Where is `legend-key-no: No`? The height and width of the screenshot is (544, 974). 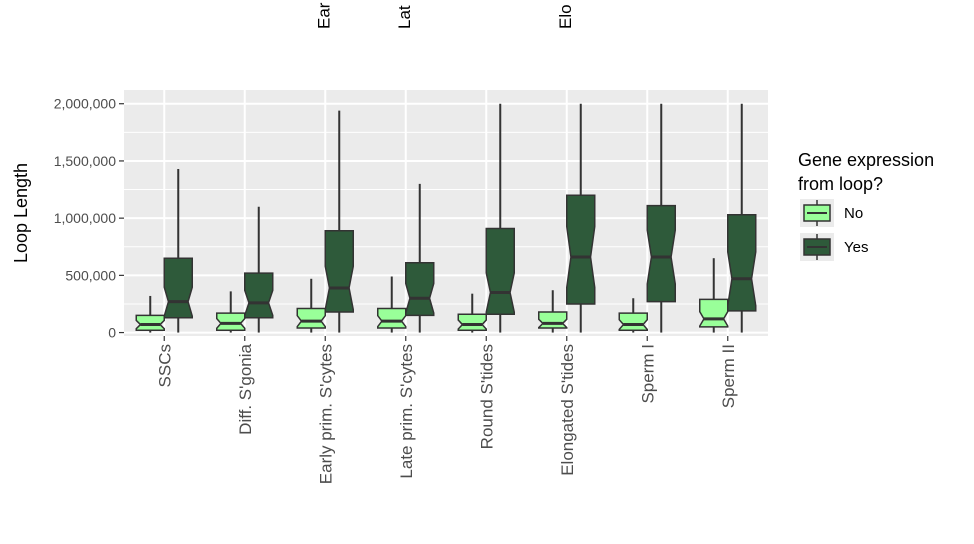
legend-key-no: No is located at coordinates (831, 213).